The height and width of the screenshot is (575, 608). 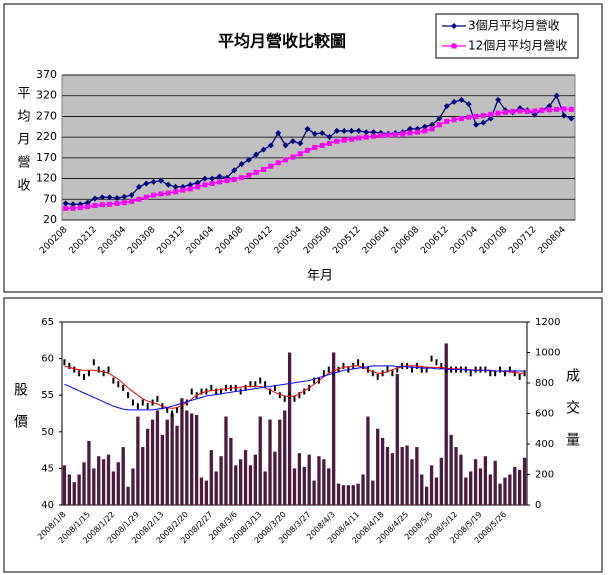 I want to click on legend-label: 3個月平均月營收, so click(x=514, y=26).